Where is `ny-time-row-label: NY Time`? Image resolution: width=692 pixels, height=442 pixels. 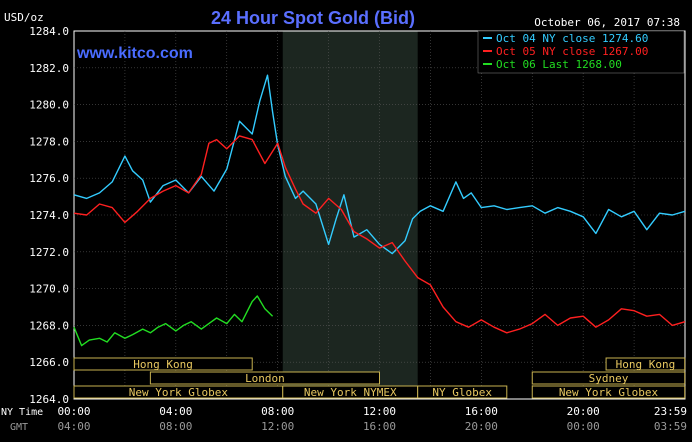 ny-time-row-label: NY Time is located at coordinates (22, 412).